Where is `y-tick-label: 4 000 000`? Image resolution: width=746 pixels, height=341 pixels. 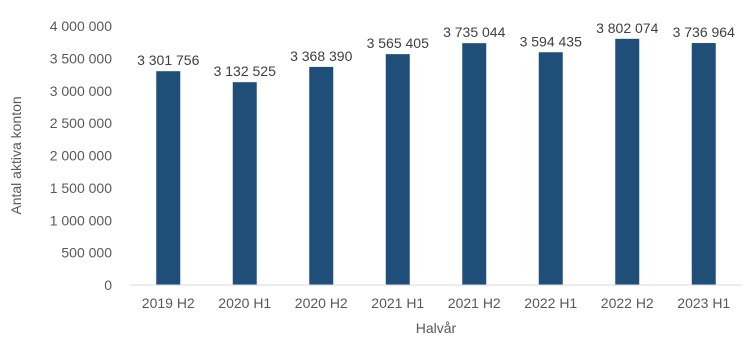
y-tick-label: 4 000 000 is located at coordinates (81, 26).